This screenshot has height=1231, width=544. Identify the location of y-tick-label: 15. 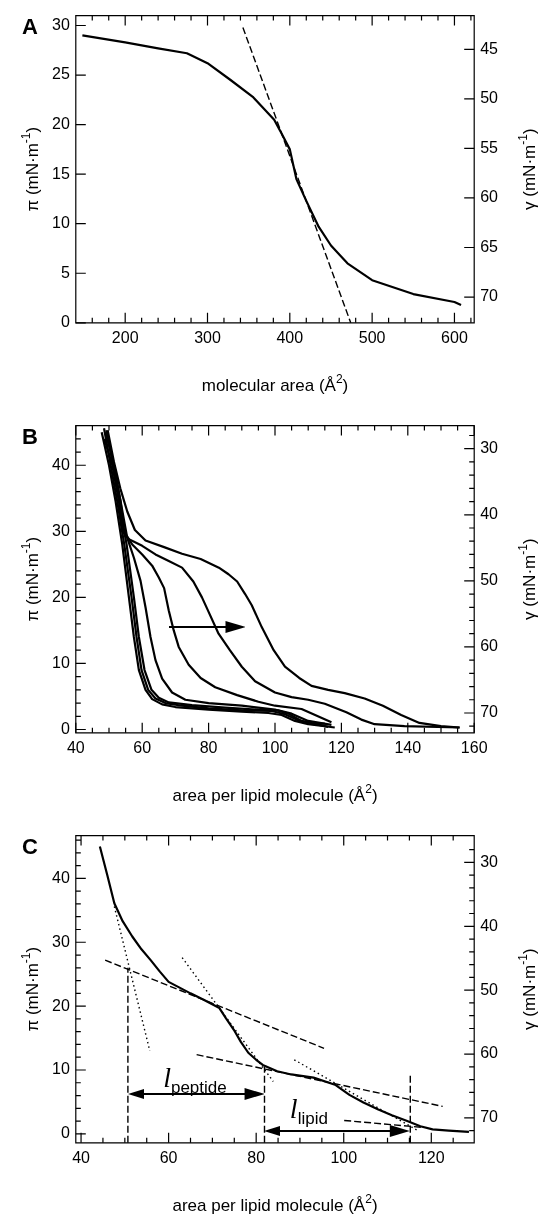
(61, 173).